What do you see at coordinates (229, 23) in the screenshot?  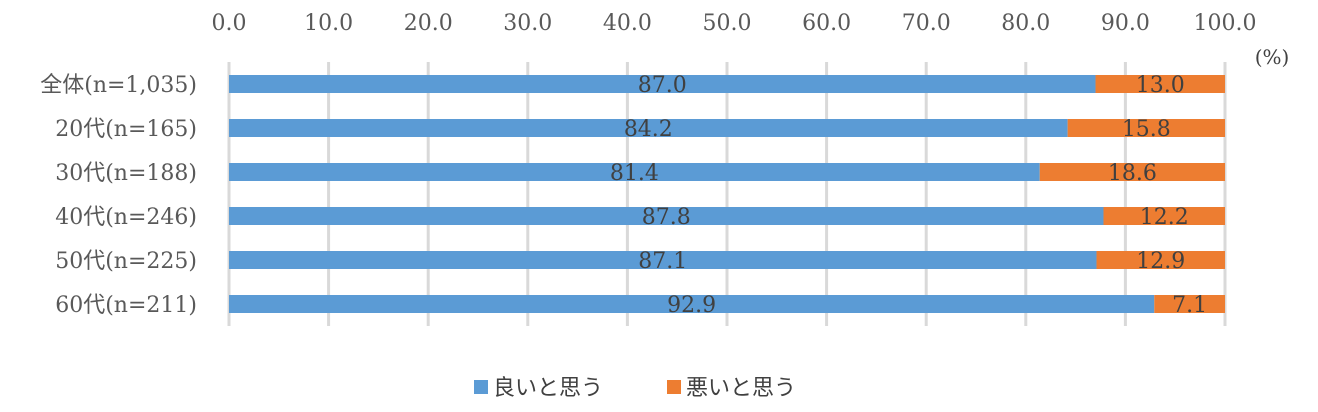 I see `x-tick-label: 0.0` at bounding box center [229, 23].